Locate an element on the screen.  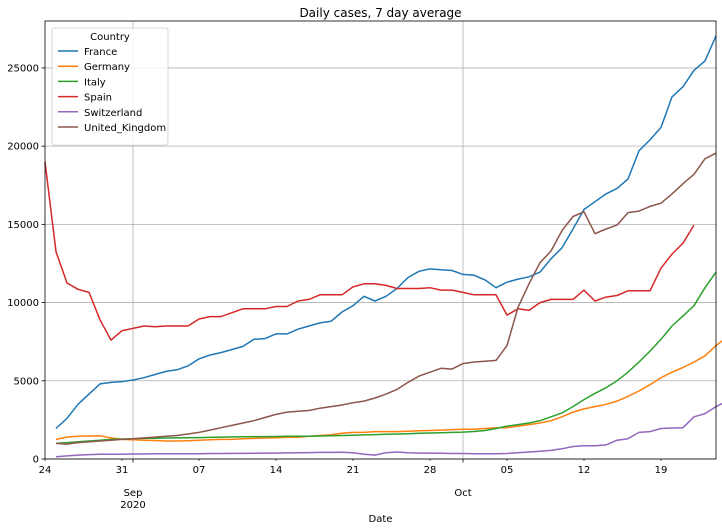
x-tick-label: 14 is located at coordinates (276, 470).